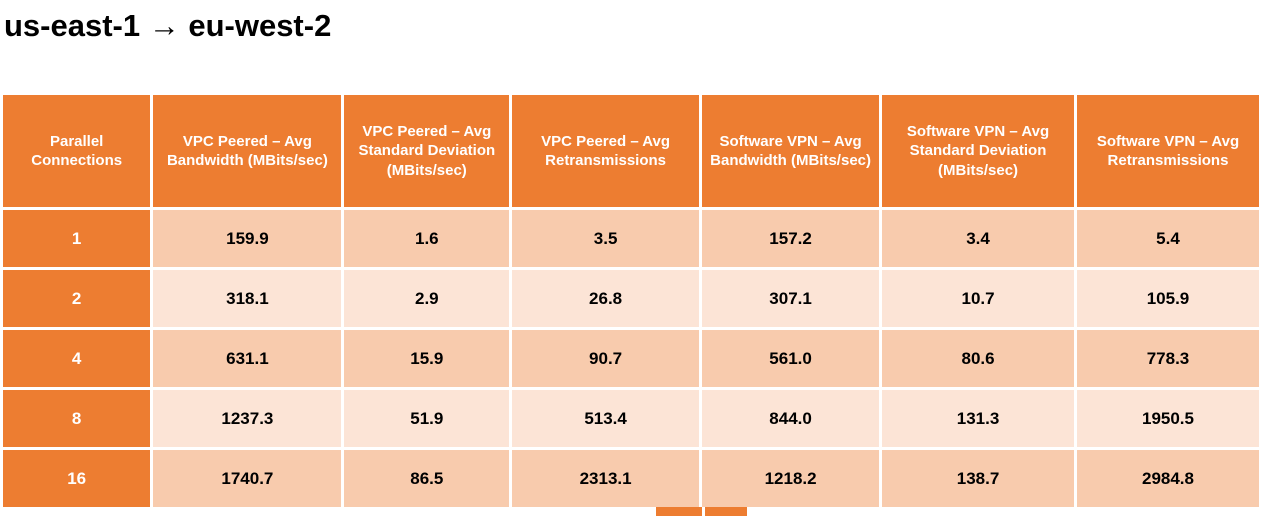 The width and height of the screenshot is (1262, 516). I want to click on table-cell: 2.9, so click(427, 298).